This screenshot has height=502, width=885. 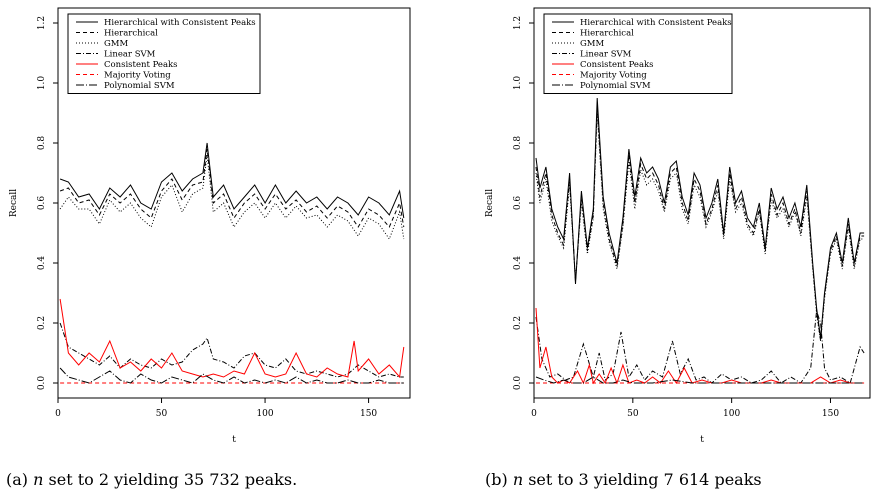 I want to click on caption-b: (b) n set to 3 yielding 7 614 peaks, so click(x=623, y=479).